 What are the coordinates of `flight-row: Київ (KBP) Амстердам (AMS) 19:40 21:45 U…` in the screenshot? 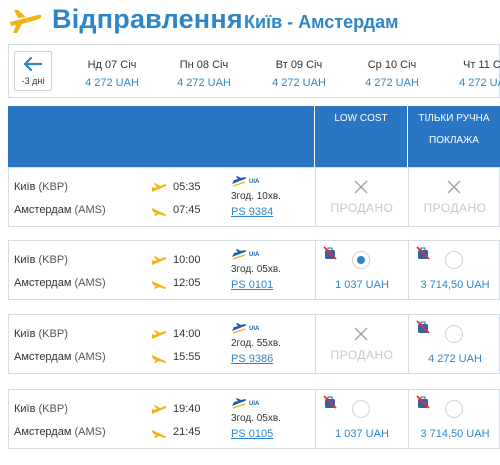 It's located at (254, 419).